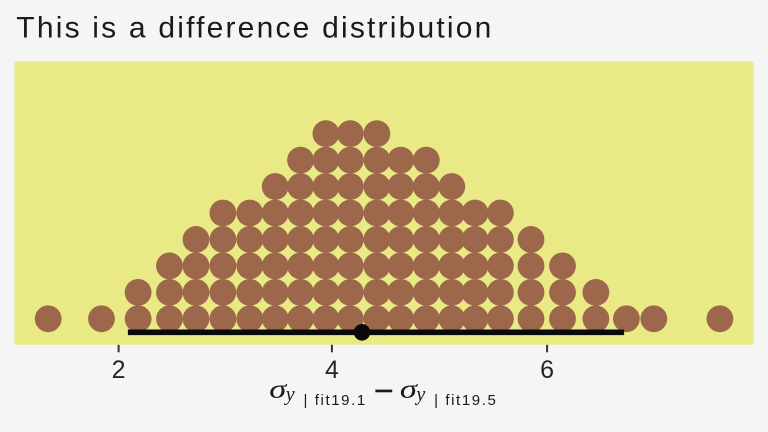  What do you see at coordinates (332, 370) in the screenshot?
I see `svg-text: 4` at bounding box center [332, 370].